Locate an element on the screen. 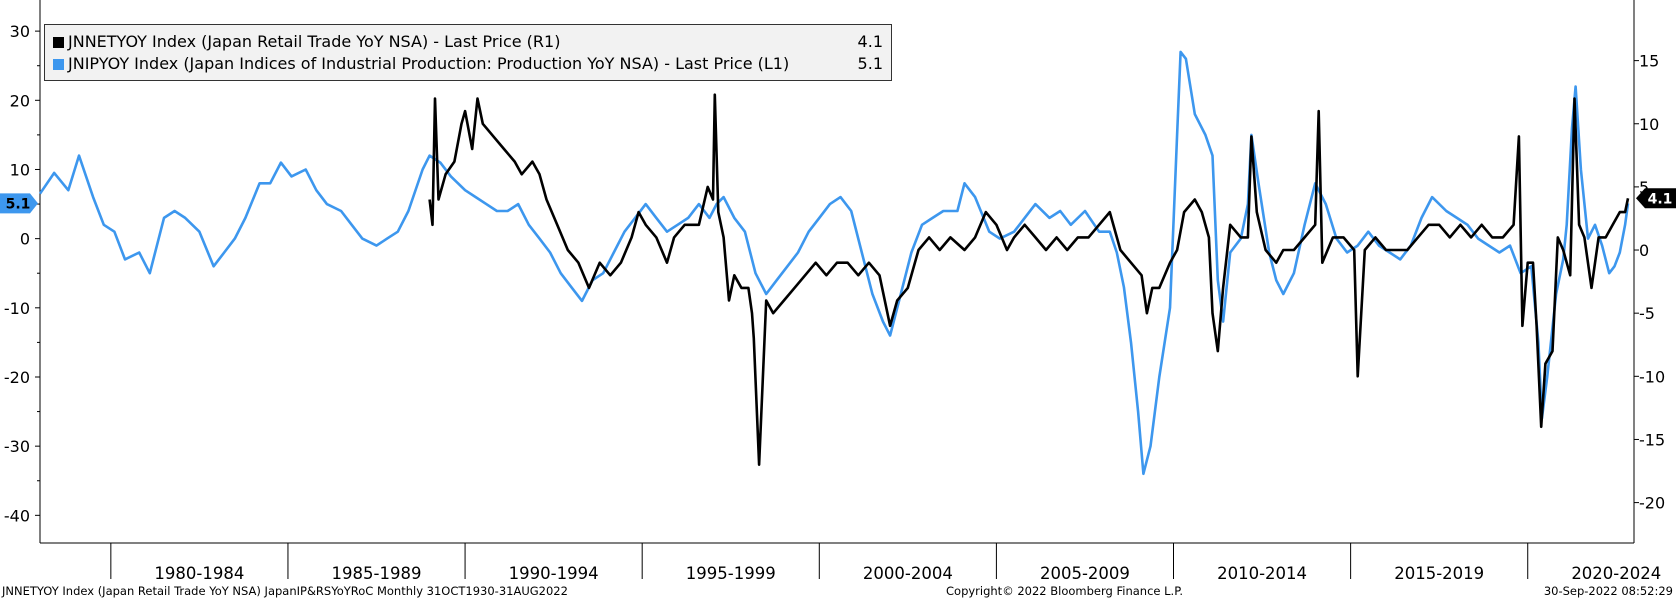 The width and height of the screenshot is (1676, 602). left-last-value-tag is located at coordinates (19, 203).